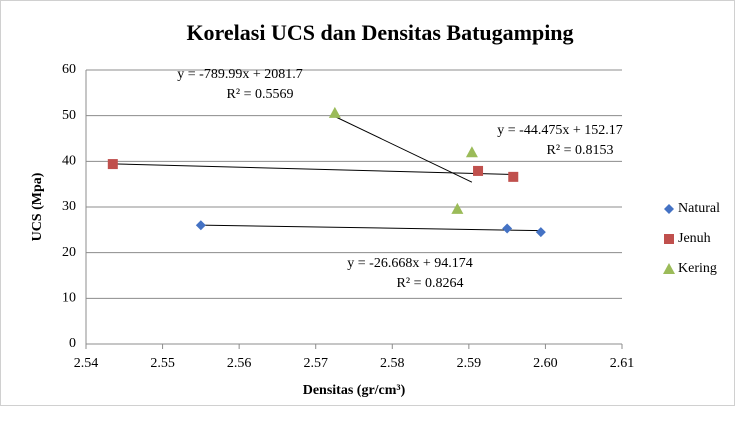 This screenshot has width=738, height=421. What do you see at coordinates (409, 263) in the screenshot?
I see `trendline-equation: y = -26.668x + 94.174` at bounding box center [409, 263].